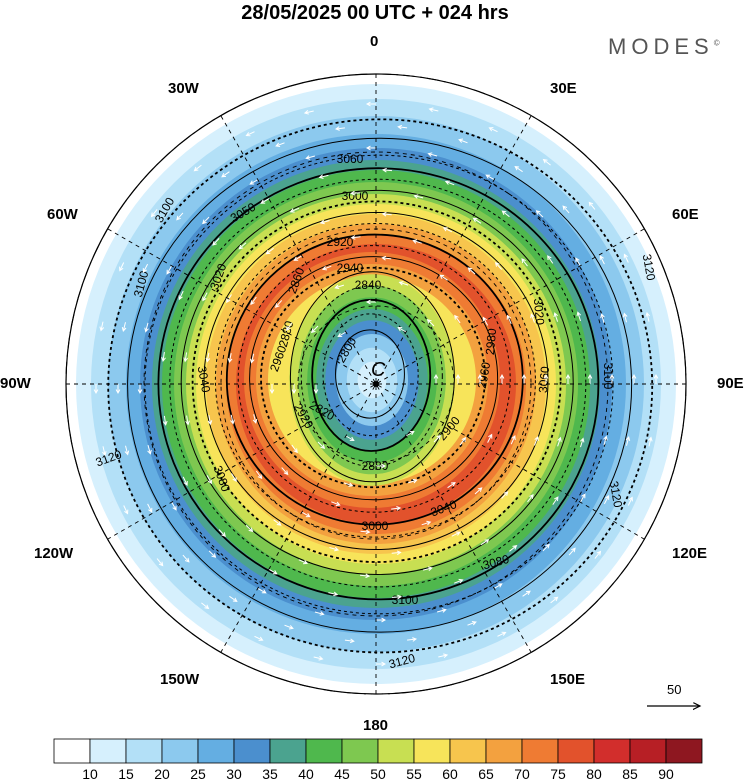 The width and height of the screenshot is (750, 782). Describe the element at coordinates (486, 774) in the screenshot. I see `colorbar-tick-label: 65` at that location.